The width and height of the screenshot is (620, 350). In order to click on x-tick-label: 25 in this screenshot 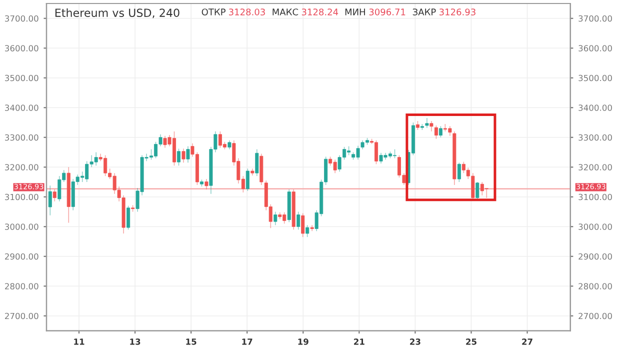, I will do `click(471, 341)`.